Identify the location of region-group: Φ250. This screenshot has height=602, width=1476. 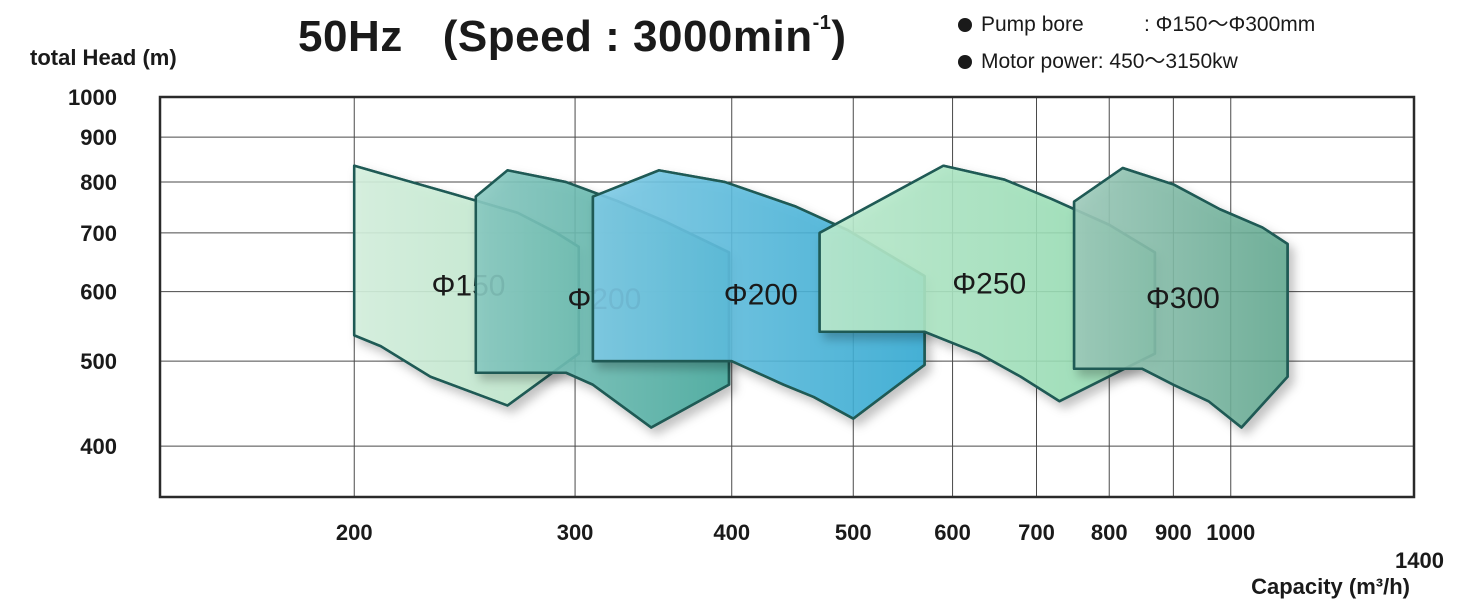
(987, 283).